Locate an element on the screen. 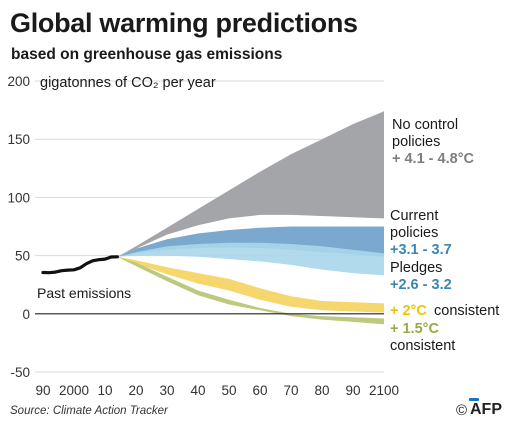 The width and height of the screenshot is (512, 431). afp-credit: © AFP is located at coordinates (478, 408).